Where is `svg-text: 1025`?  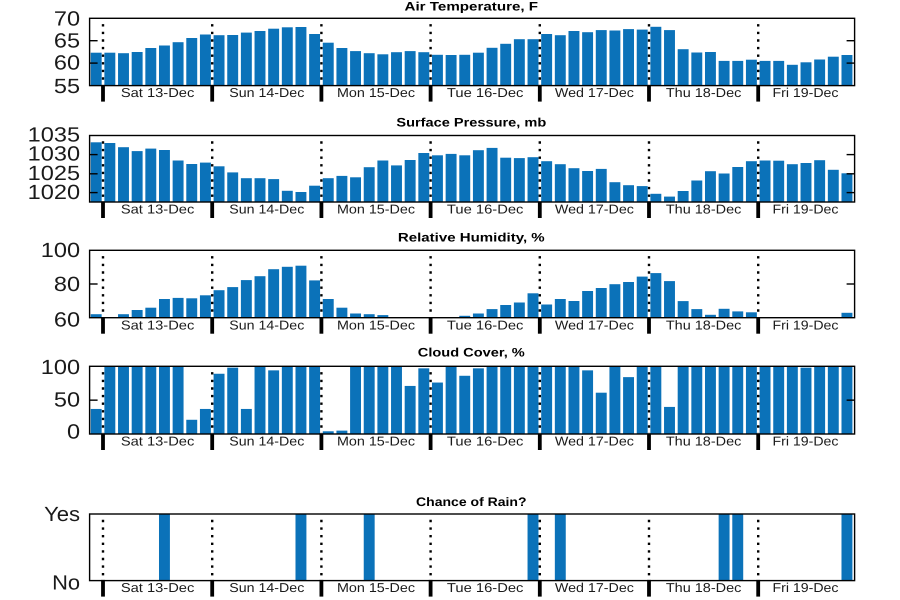 svg-text: 1025 is located at coordinates (54, 173).